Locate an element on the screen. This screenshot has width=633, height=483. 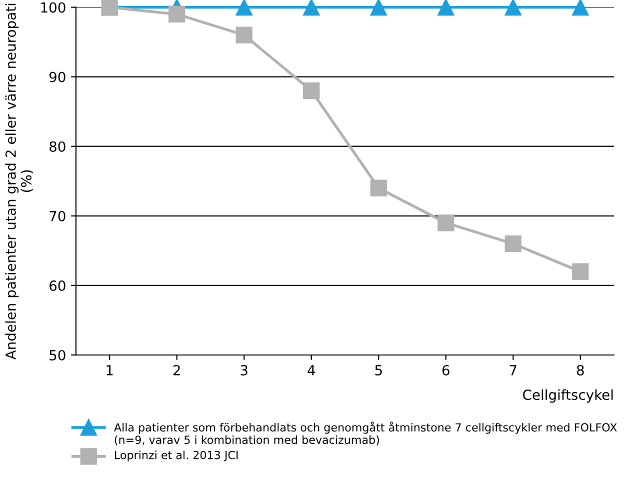
legend-label: Alla patienter som förbehandlats och genomgått åtminstone 7 cellgiftscykler med FOLFOX (n=9, varav 5 i kombination med bevacizumab) is located at coordinates (365, 434).